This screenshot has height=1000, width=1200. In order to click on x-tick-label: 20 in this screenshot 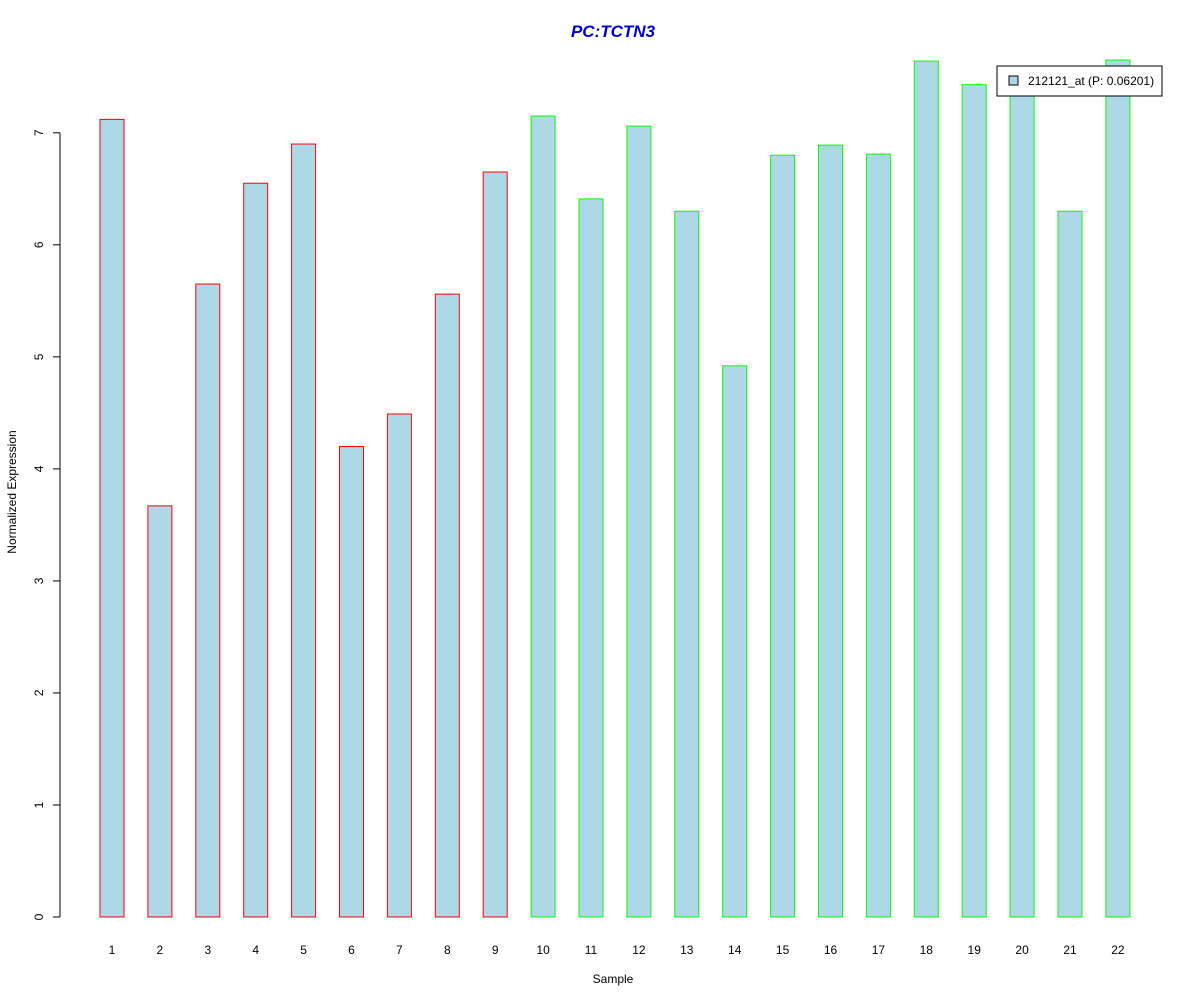, I will do `click(1022, 950)`.